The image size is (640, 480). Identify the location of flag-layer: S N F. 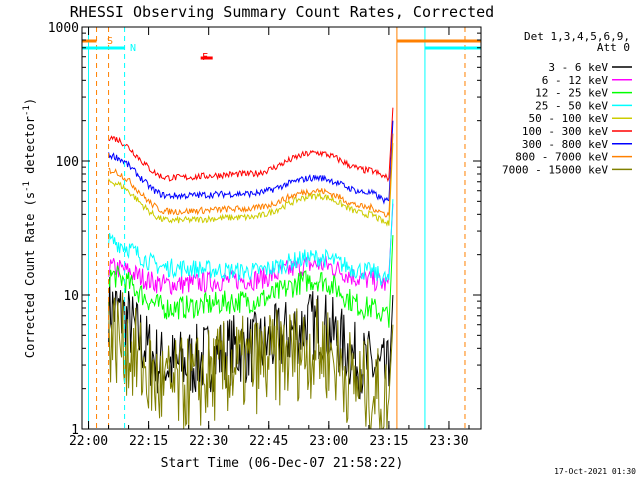
(281, 49).